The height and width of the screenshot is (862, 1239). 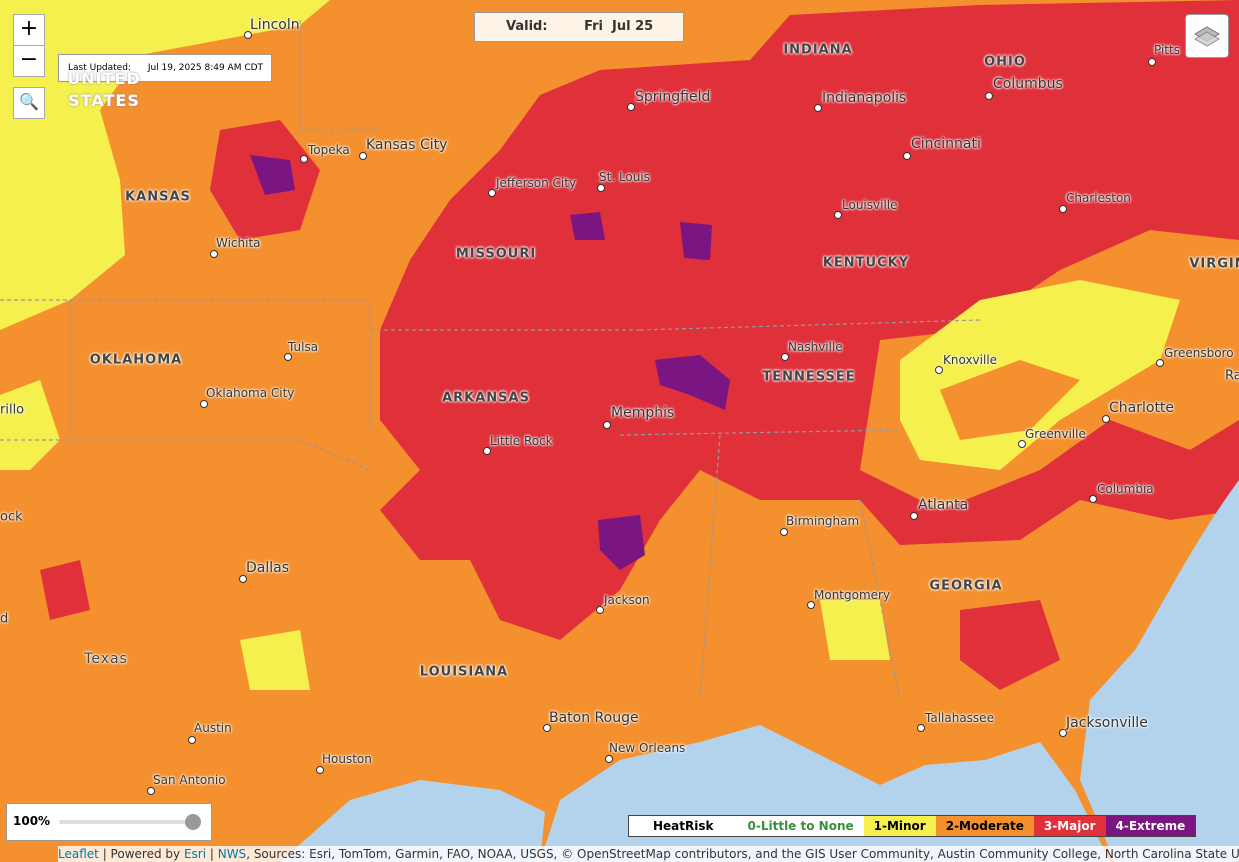 I want to click on city-label: Oklahoma City, so click(x=250, y=393).